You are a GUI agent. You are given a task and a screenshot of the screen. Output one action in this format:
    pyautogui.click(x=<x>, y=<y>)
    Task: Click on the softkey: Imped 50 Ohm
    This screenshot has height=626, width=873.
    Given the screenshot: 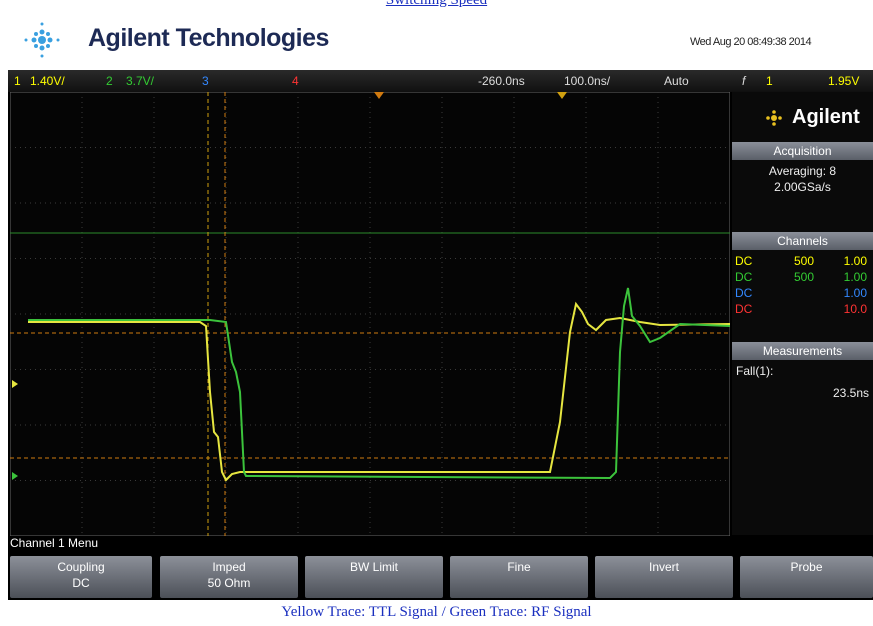 What is the action you would take?
    pyautogui.click(x=229, y=577)
    